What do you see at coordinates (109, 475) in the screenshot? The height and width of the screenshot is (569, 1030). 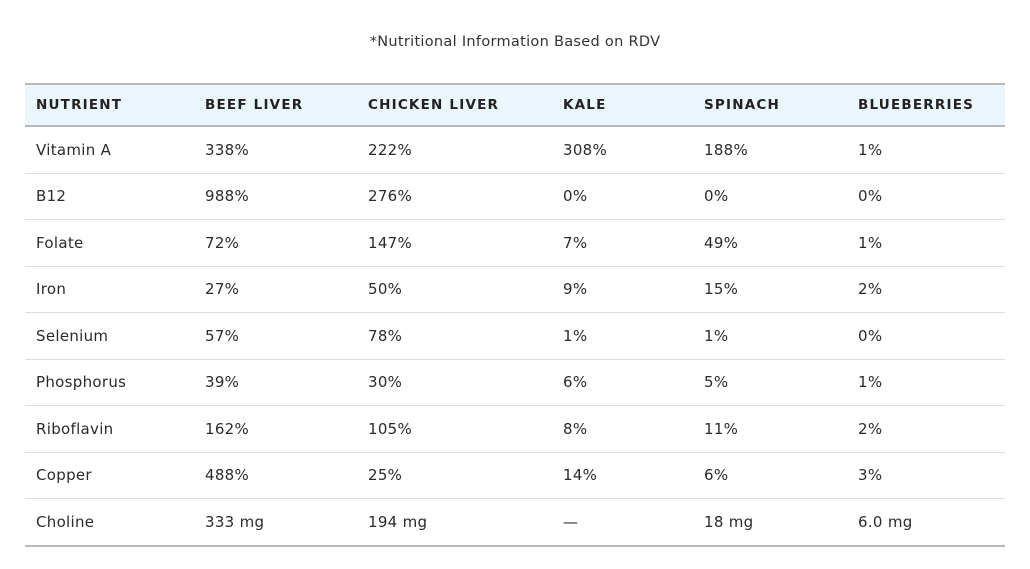 I see `cell-nutrient: Copper` at bounding box center [109, 475].